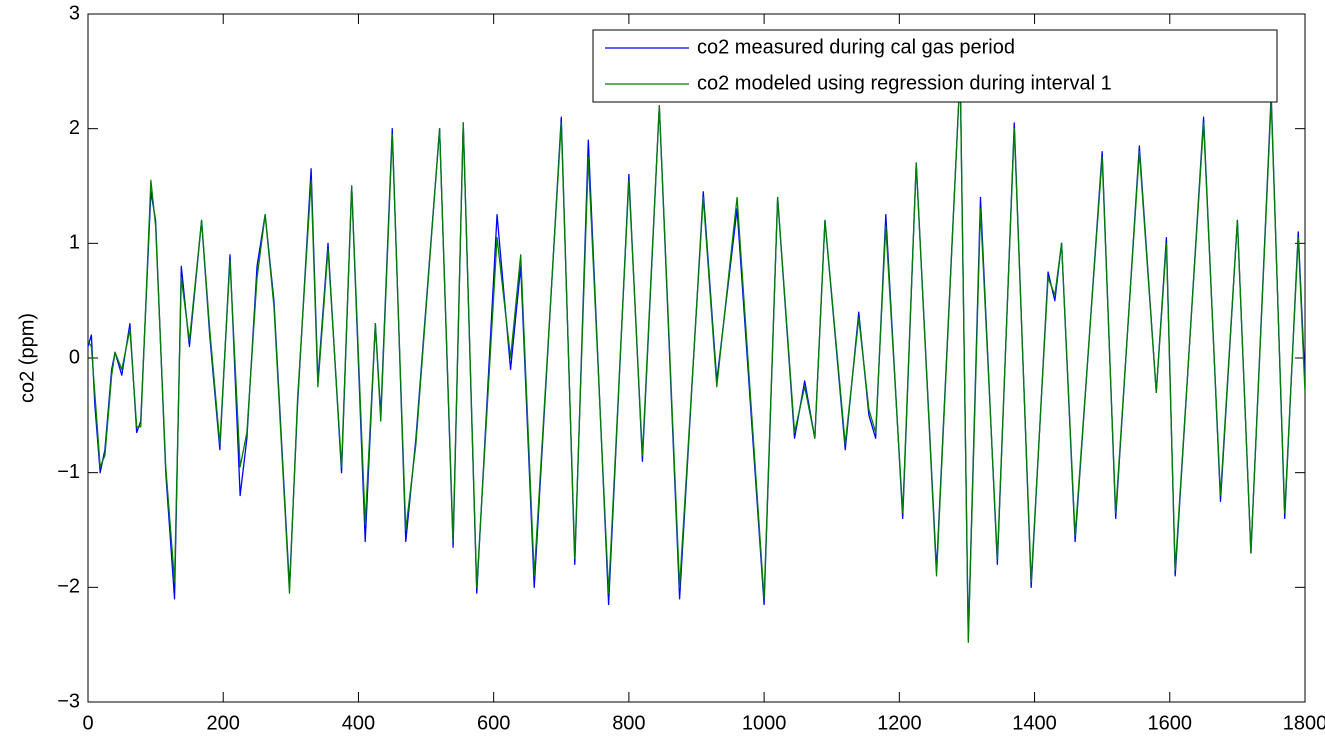  Describe the element at coordinates (1170, 723) in the screenshot. I see `x-tick-label: 1600` at that location.